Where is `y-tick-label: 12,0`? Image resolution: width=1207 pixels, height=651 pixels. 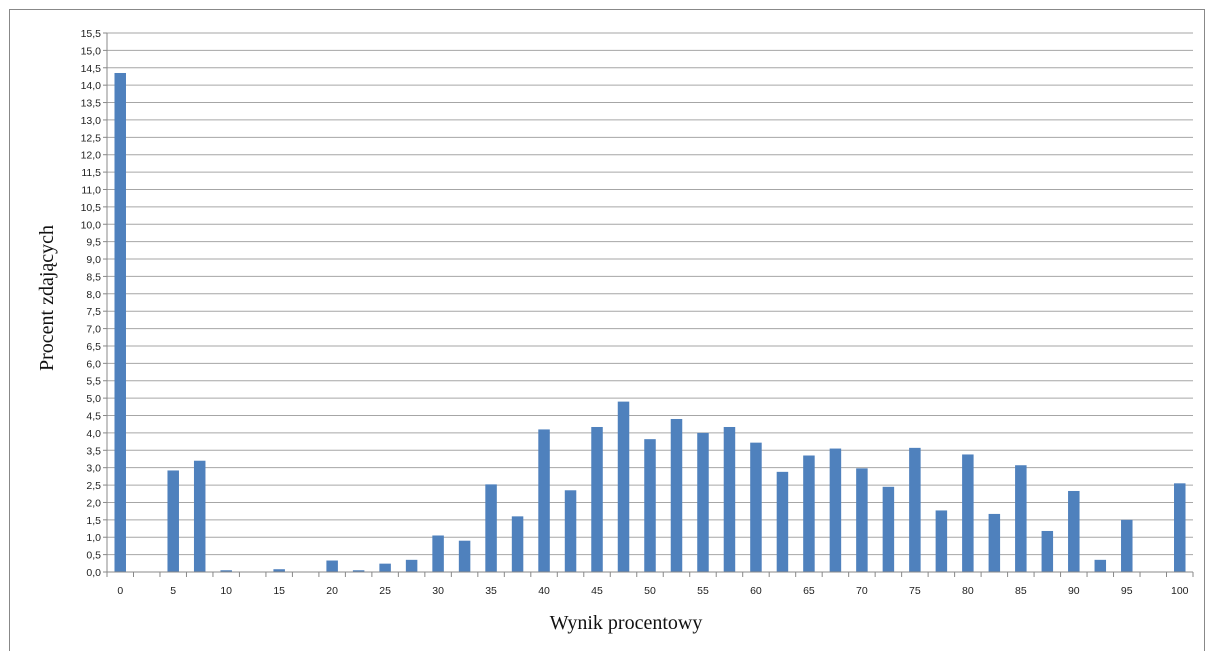
y-tick-label: 12,0 is located at coordinates (91, 156).